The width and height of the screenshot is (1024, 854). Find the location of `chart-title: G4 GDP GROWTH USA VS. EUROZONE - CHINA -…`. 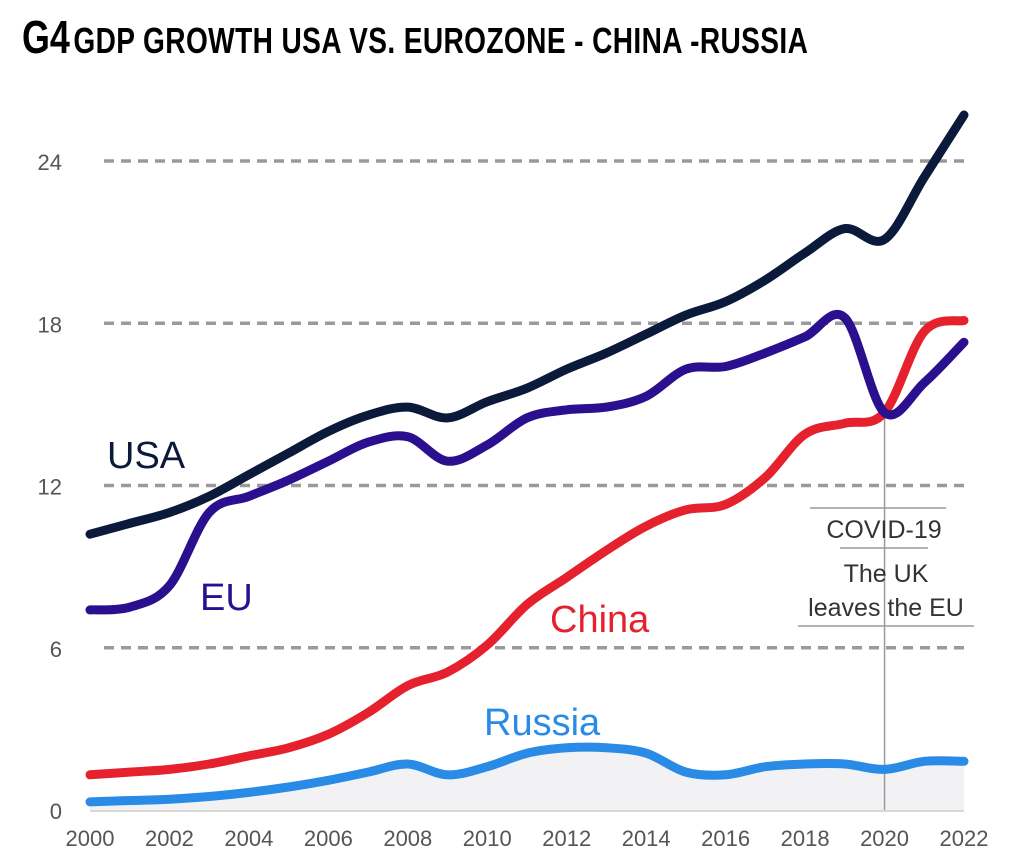

chart-title: G4 GDP GROWTH USA VS. EUROZONE - CHINA -… is located at coordinates (415, 41).